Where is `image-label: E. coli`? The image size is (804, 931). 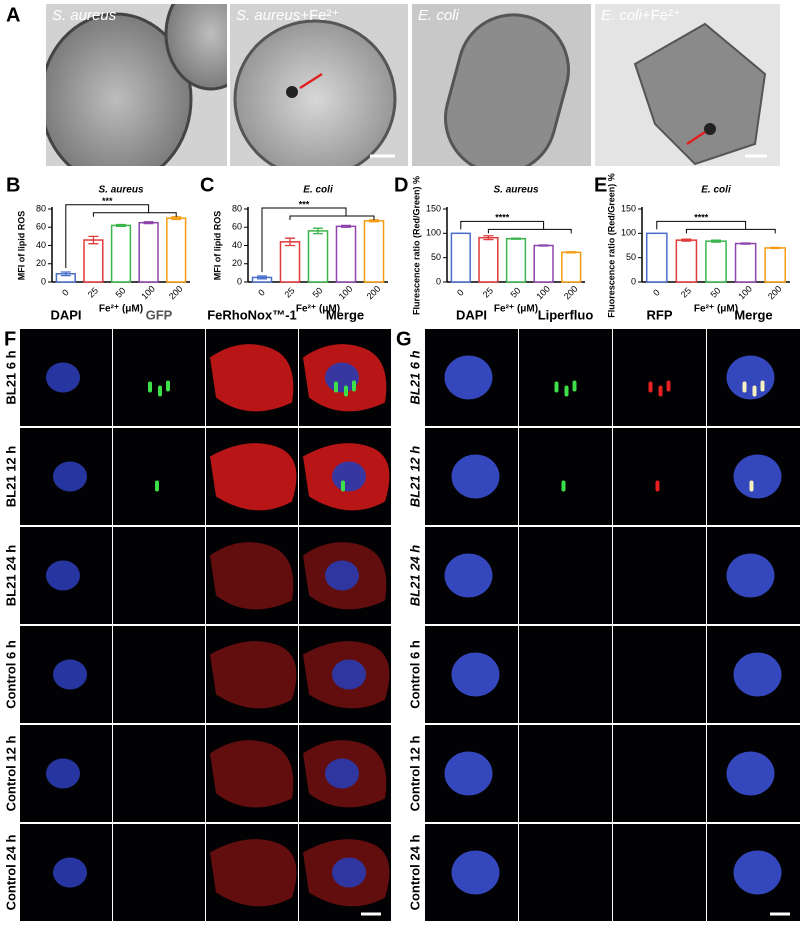
image-label: E. coli is located at coordinates (439, 15).